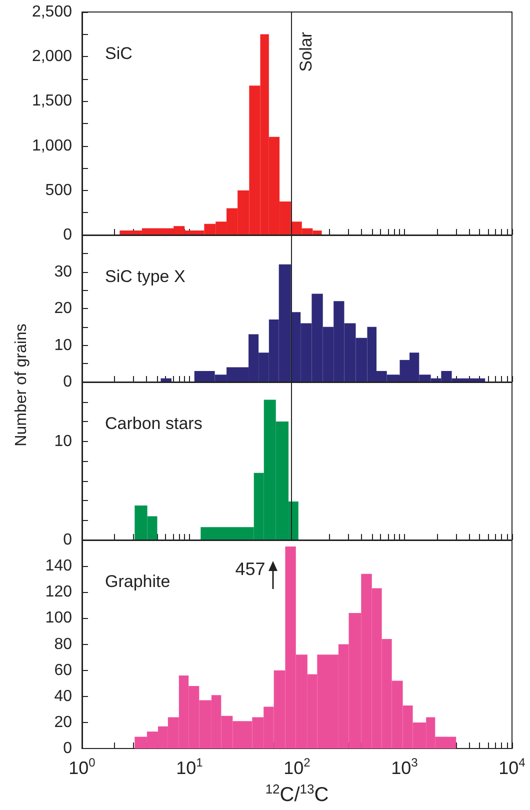  What do you see at coordinates (52, 145) in the screenshot?
I see `y-tick-label: 1,000` at bounding box center [52, 145].